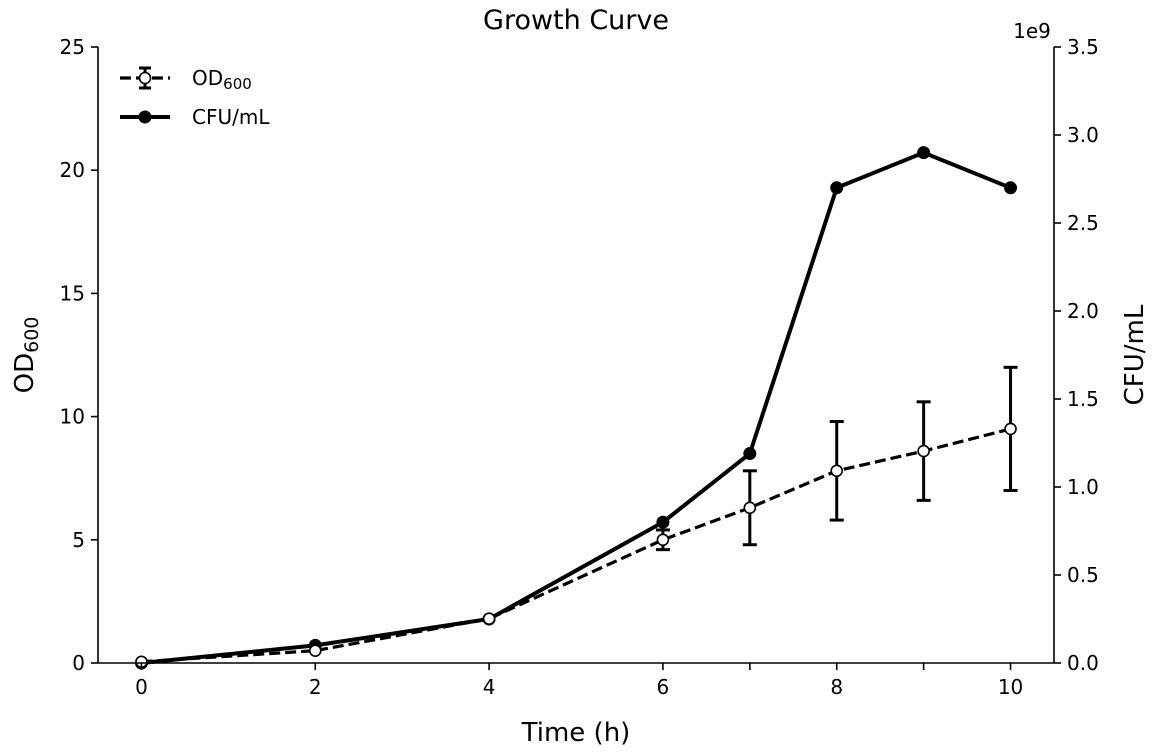 The height and width of the screenshot is (753, 1157). Describe the element at coordinates (78, 540) in the screenshot. I see `y-tick-label: 5` at that location.